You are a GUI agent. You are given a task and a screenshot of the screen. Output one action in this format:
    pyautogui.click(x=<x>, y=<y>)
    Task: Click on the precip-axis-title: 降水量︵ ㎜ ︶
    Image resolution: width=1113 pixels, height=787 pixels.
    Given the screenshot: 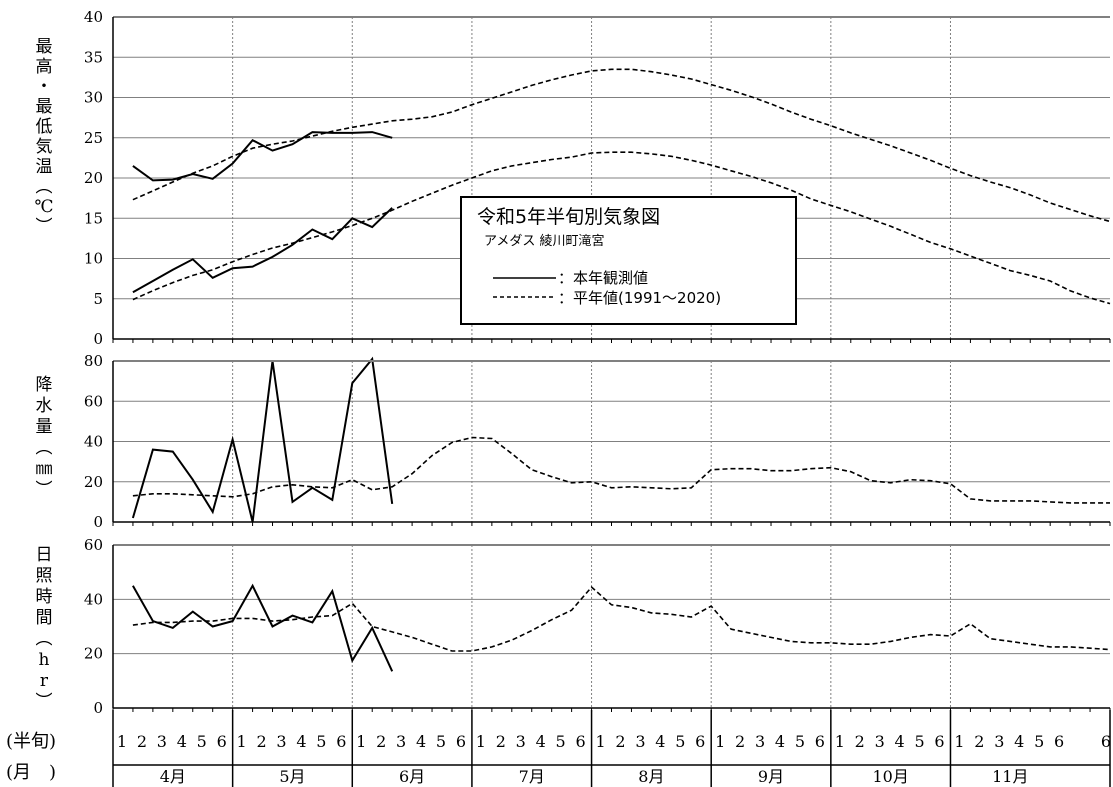 What is the action you would take?
    pyautogui.click(x=44, y=437)
    